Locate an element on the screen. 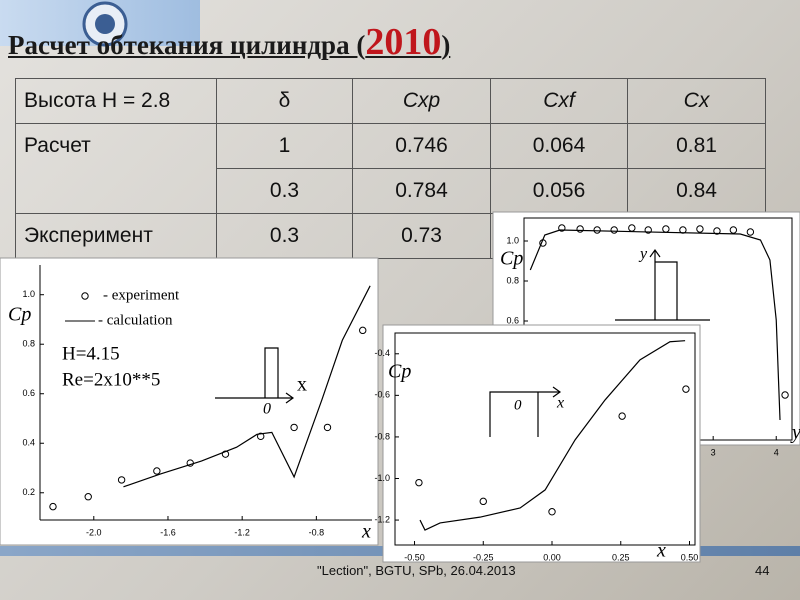 Image resolution: width=800 pixels, height=600 pixels. cell: Cxp is located at coordinates (421, 101).